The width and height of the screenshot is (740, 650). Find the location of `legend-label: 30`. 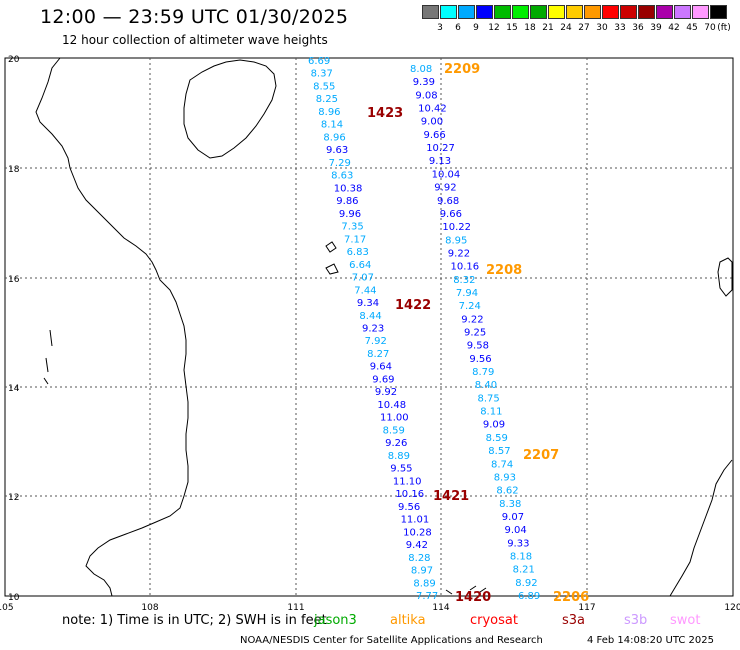

legend-label: 30 is located at coordinates (602, 28).